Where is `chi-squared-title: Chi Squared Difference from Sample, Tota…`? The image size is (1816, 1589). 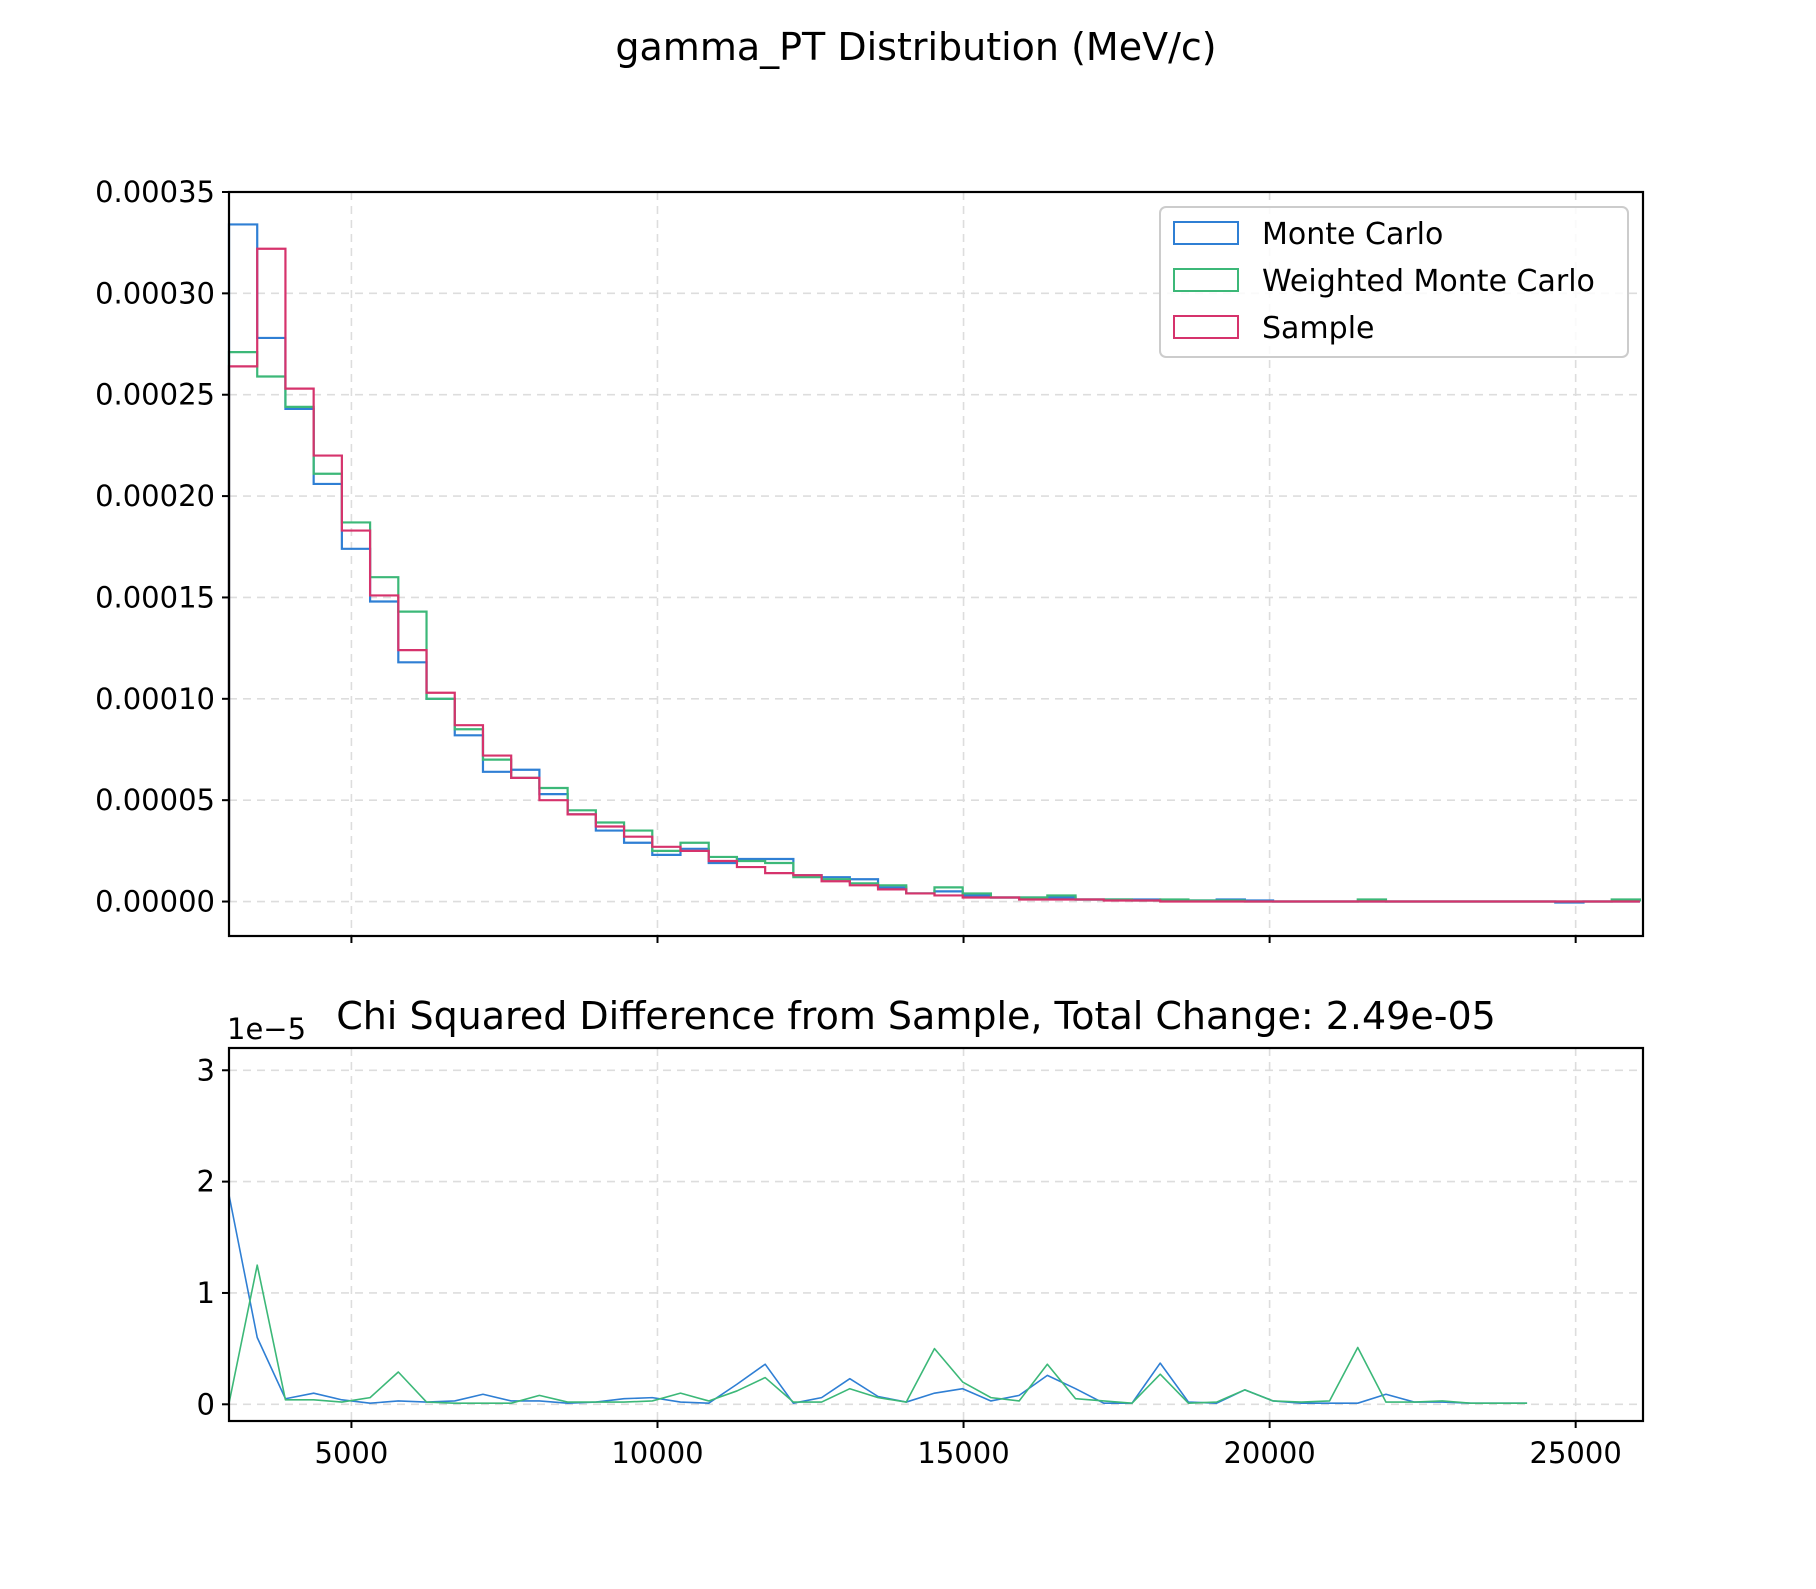 chi-squared-title: Chi Squared Difference from Sample, Tota… is located at coordinates (916, 1016).